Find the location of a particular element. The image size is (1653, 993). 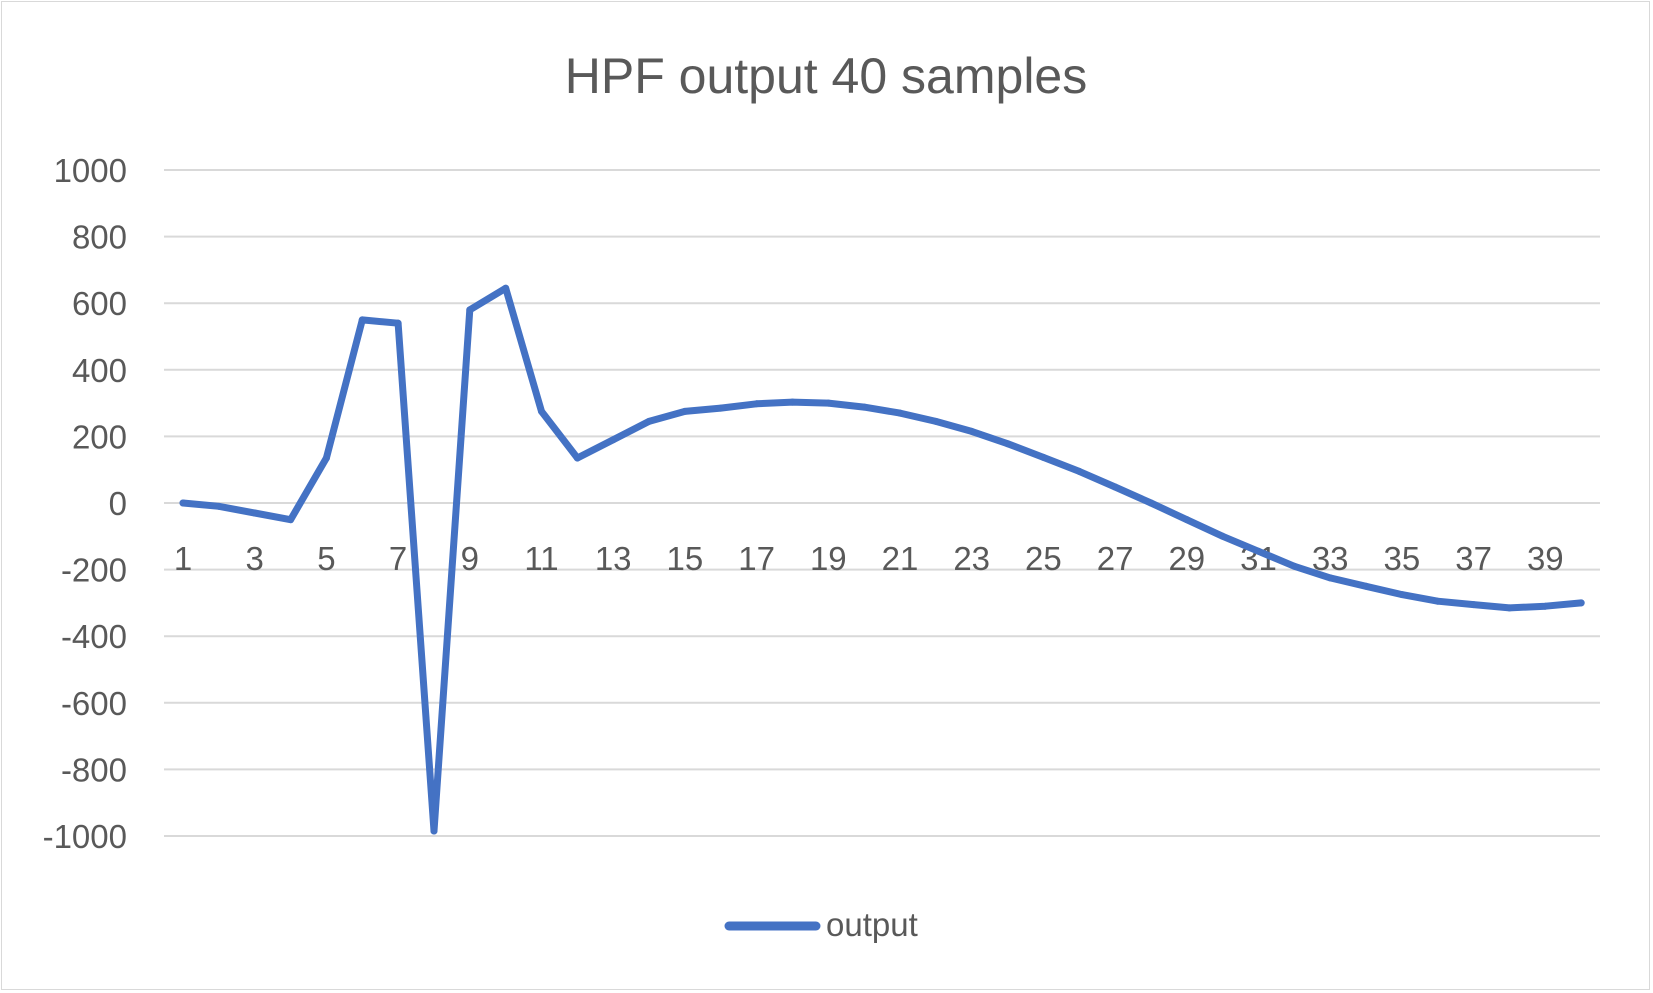

y-tick-label: 400 is located at coordinates (99, 370).